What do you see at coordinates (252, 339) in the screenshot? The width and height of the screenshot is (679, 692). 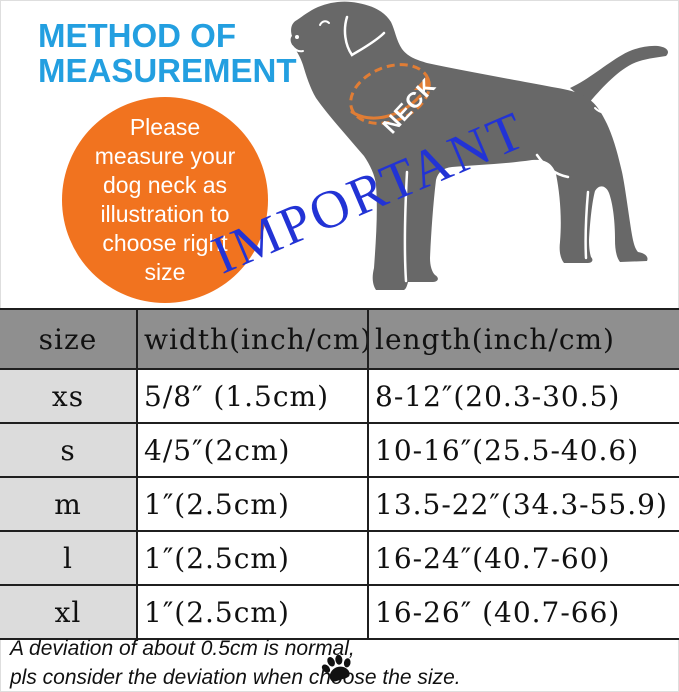 I see `header-width: width(inch/cm)` at bounding box center [252, 339].